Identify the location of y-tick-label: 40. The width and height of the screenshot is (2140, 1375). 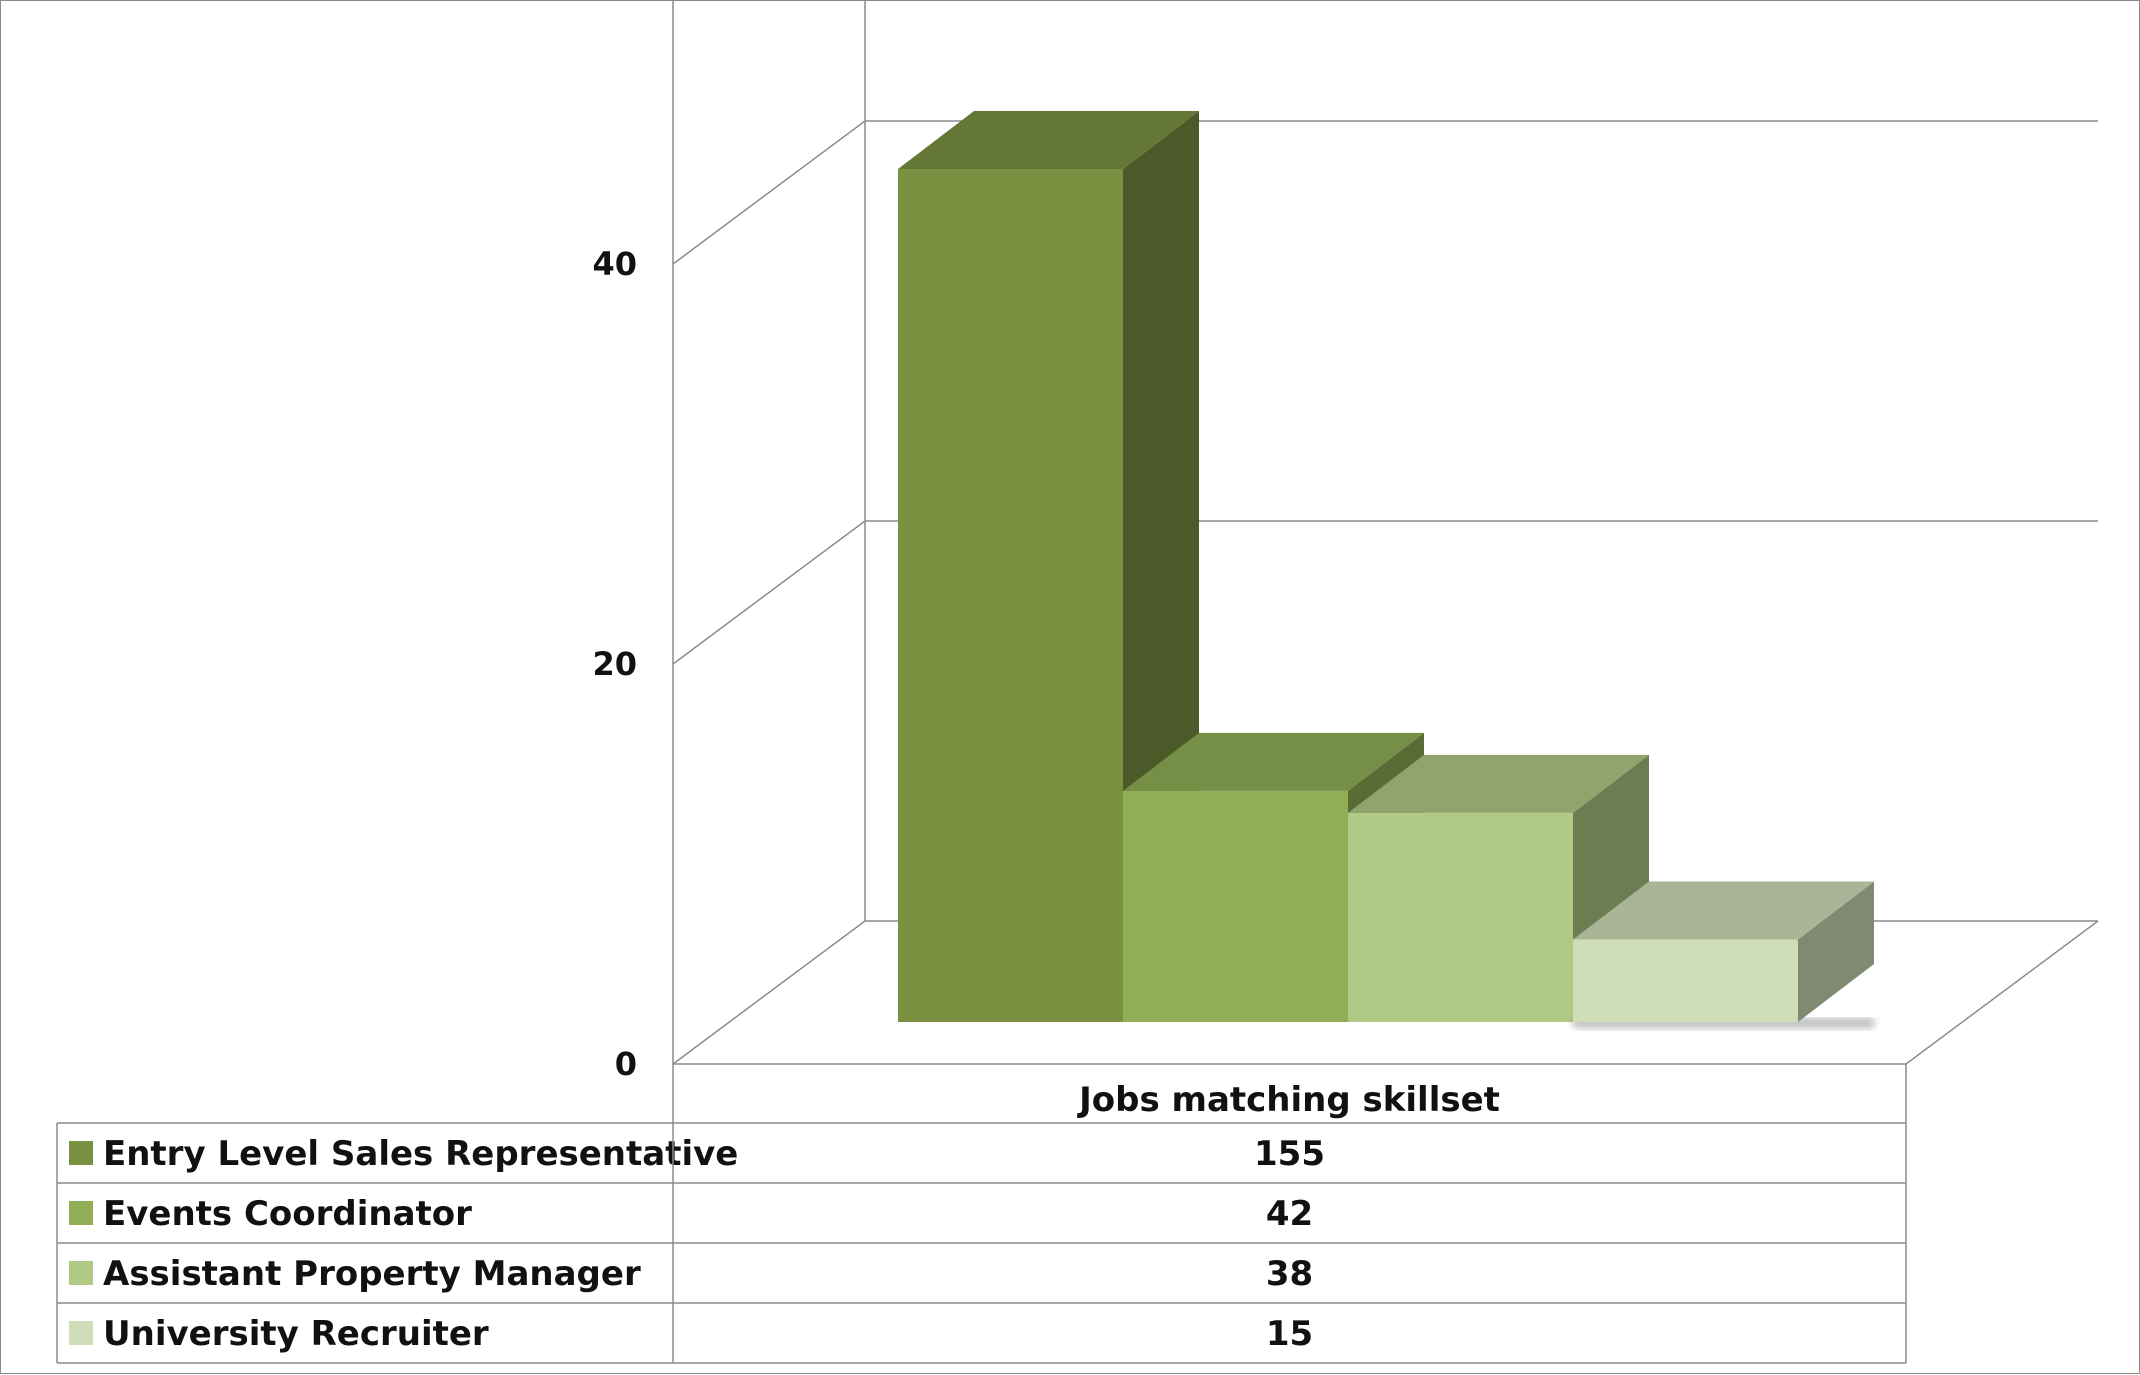
(614, 264).